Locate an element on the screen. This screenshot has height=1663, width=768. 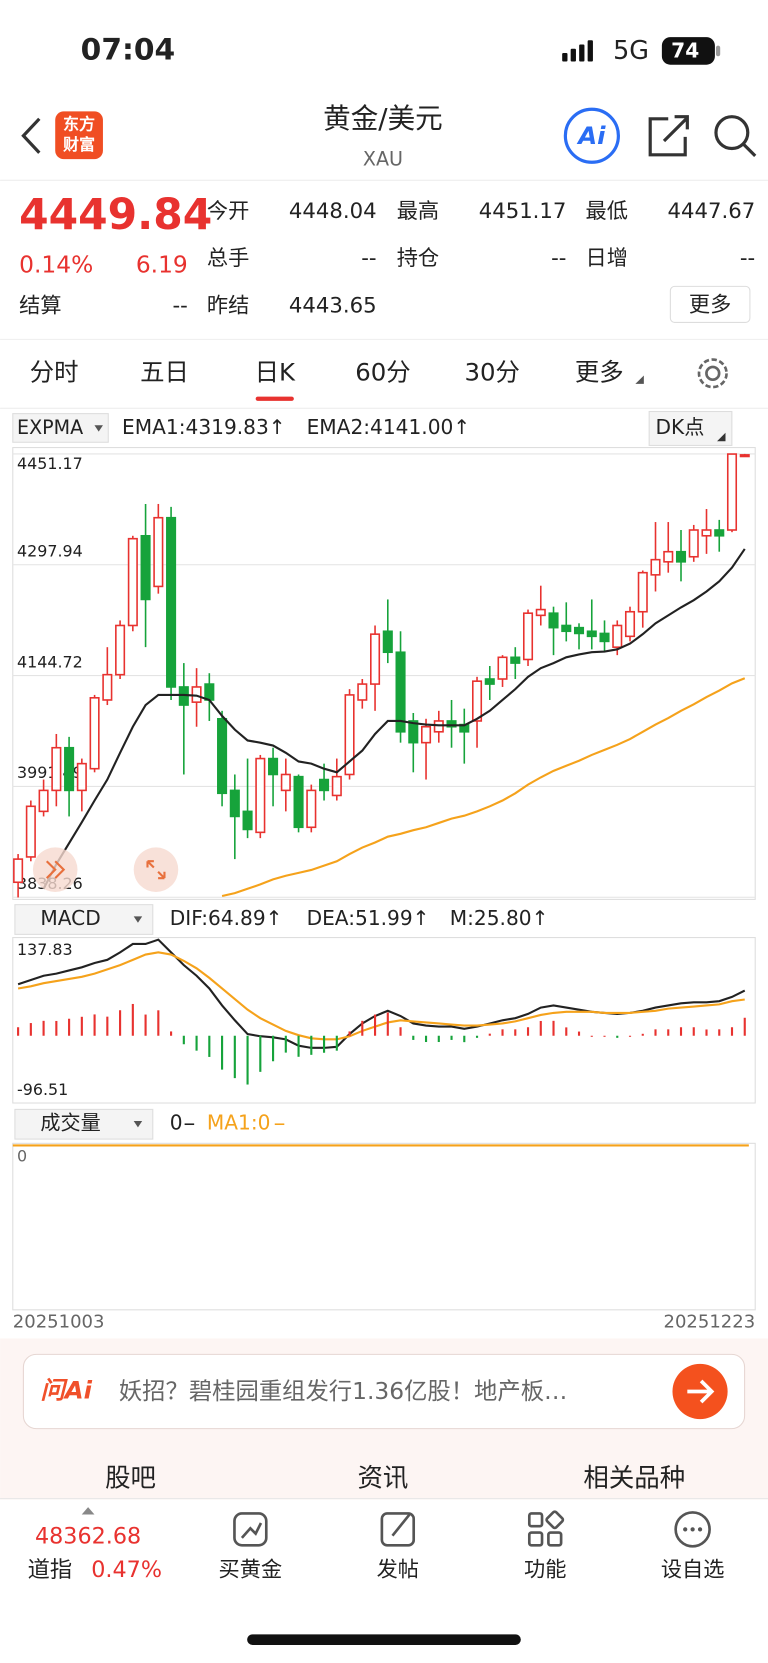
section-tabs: 股吧 资讯 相关品种 is located at coordinates (395, 1479).